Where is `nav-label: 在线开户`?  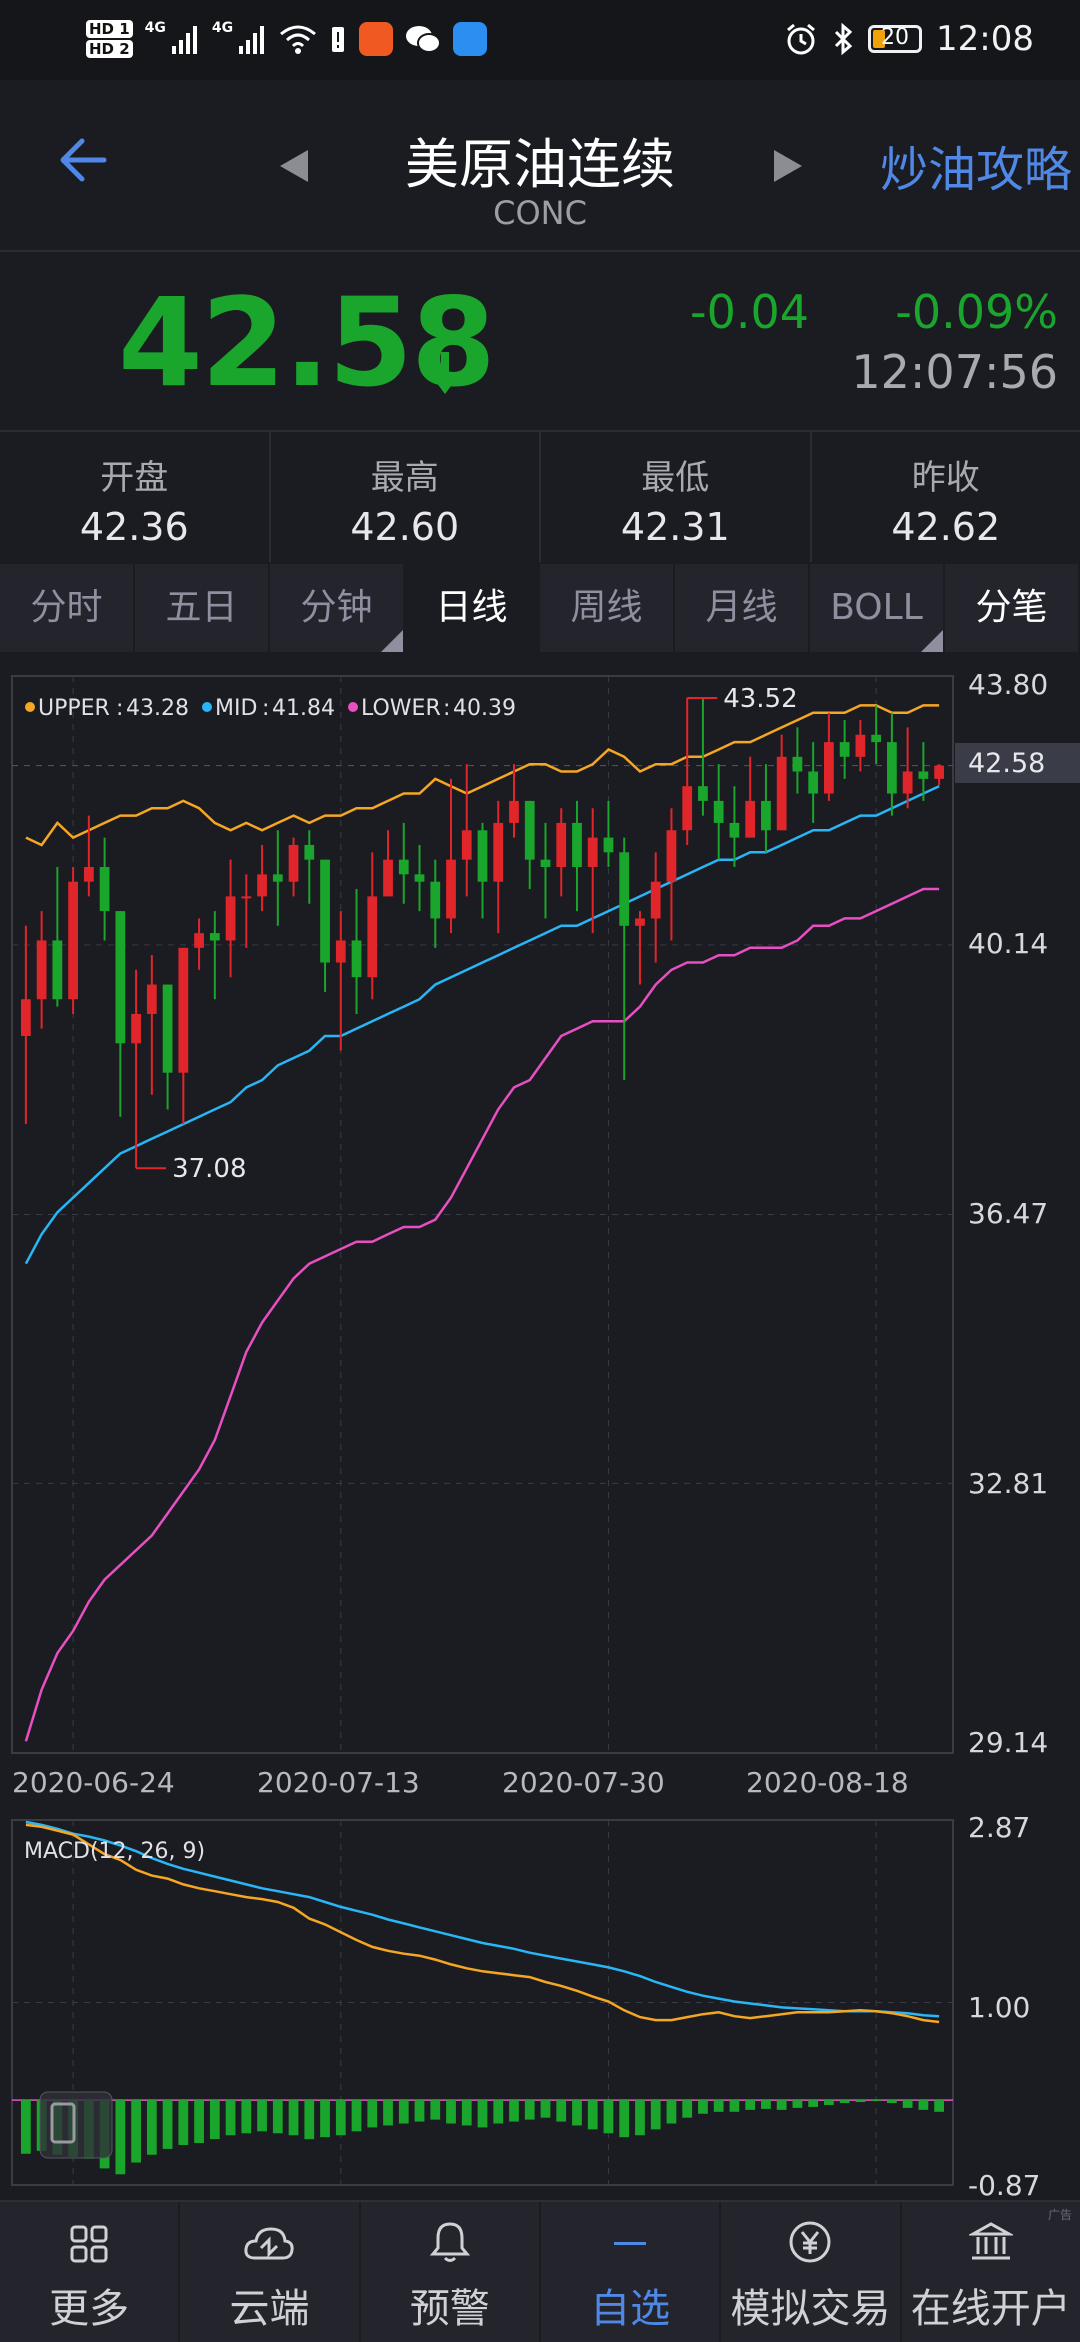
nav-label: 在线开户 is located at coordinates (991, 2305).